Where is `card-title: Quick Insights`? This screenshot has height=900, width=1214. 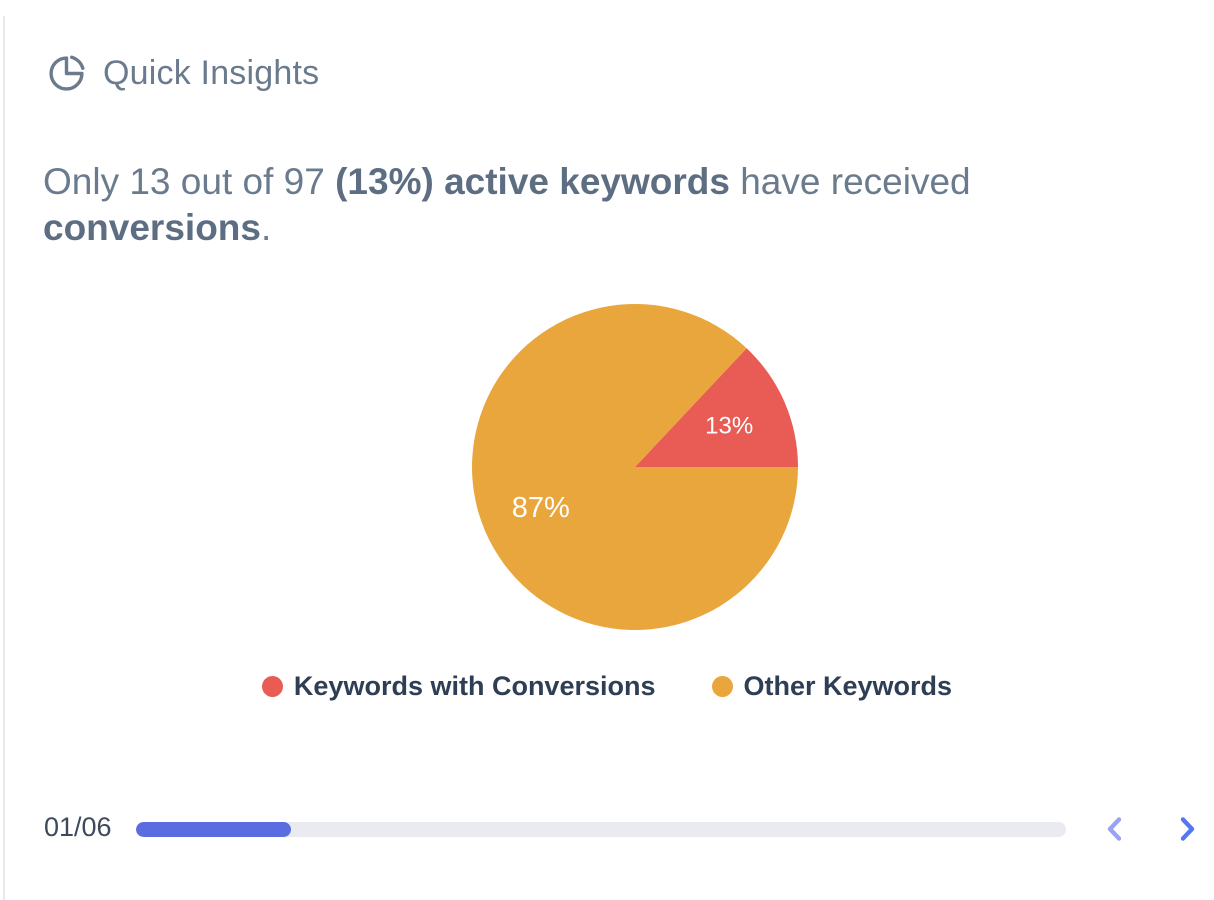 card-title: Quick Insights is located at coordinates (211, 73).